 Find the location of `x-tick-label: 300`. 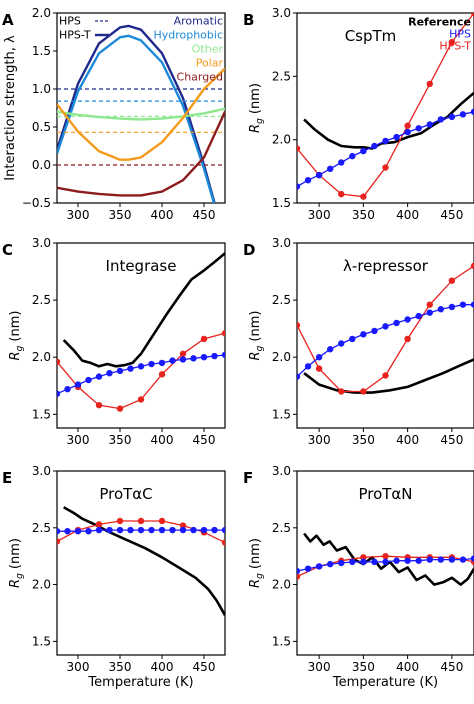

x-tick-label: 300 is located at coordinates (319, 215).